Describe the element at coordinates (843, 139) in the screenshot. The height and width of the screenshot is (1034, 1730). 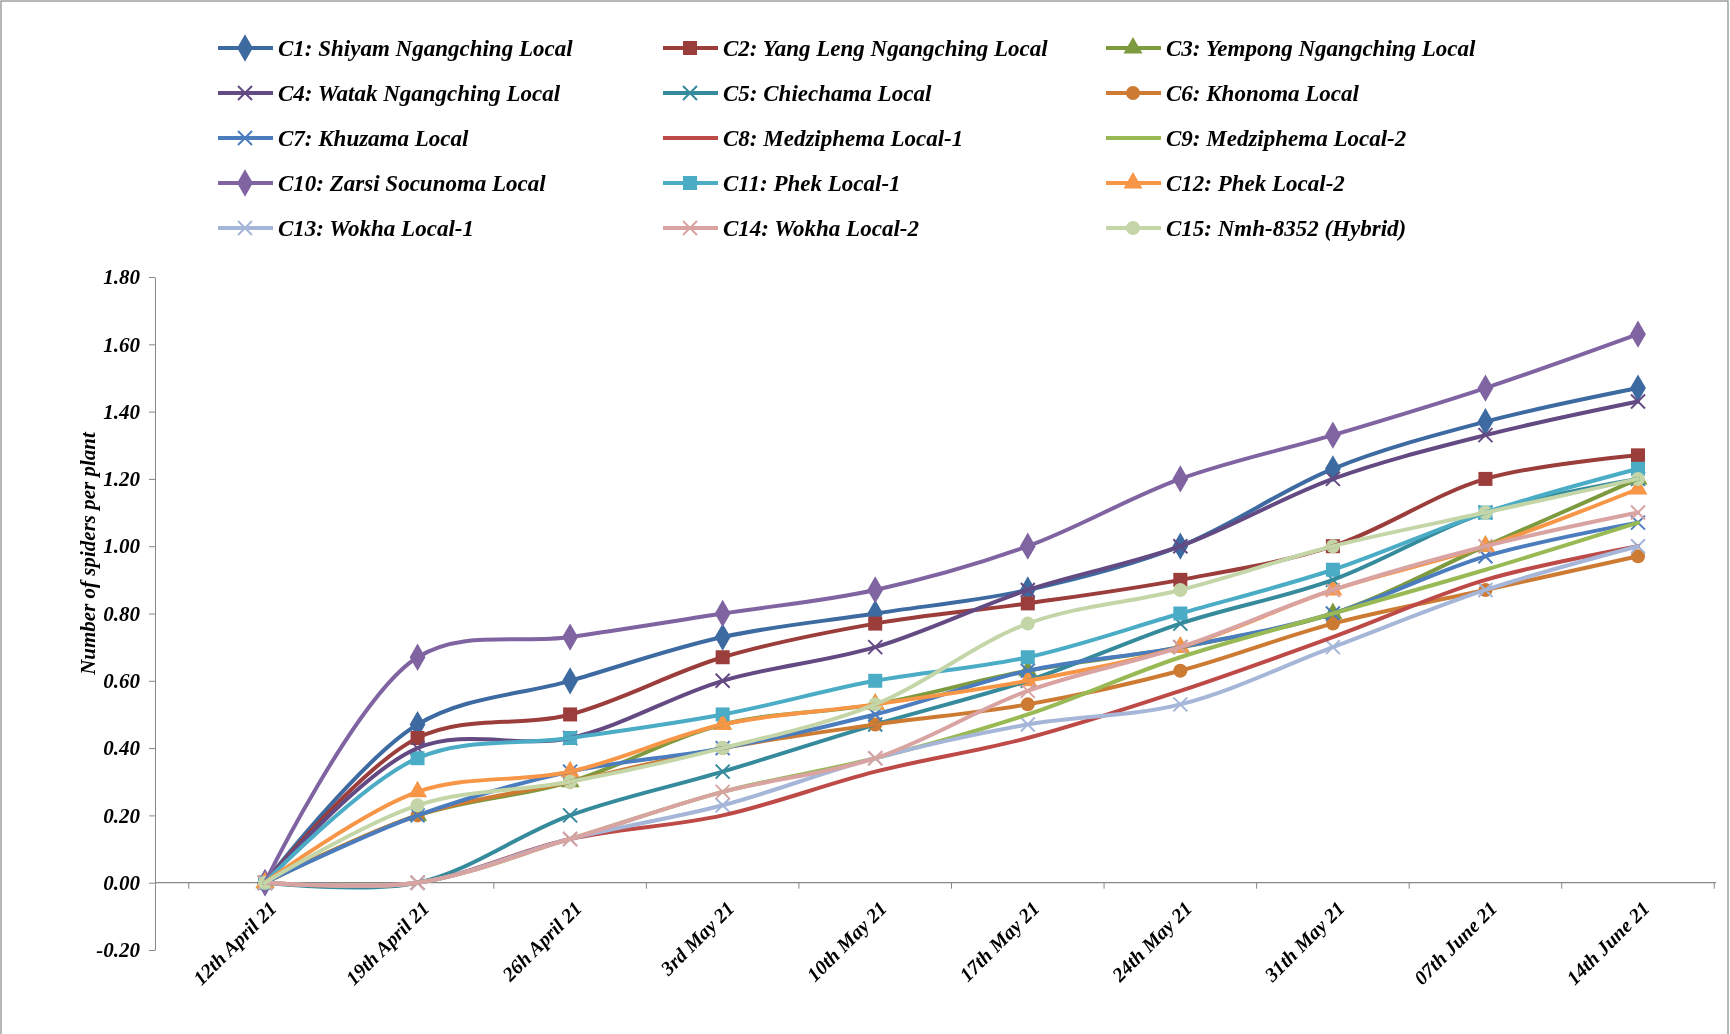
I see `legend-label: C8: Medziphema Local-1` at that location.